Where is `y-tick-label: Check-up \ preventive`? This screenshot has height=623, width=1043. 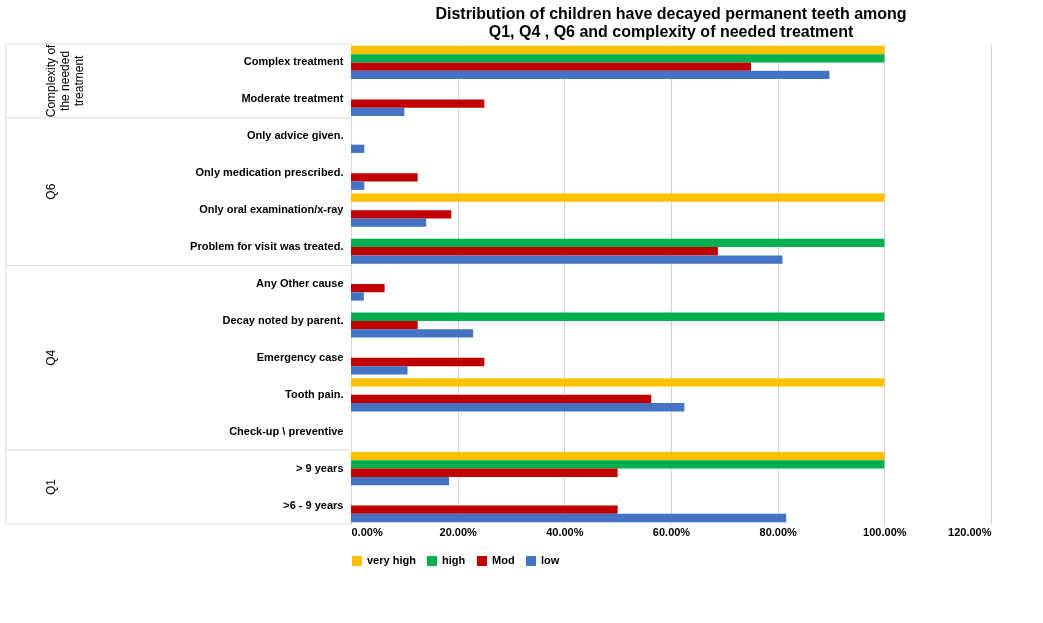 y-tick-label: Check-up \ preventive is located at coordinates (286, 430).